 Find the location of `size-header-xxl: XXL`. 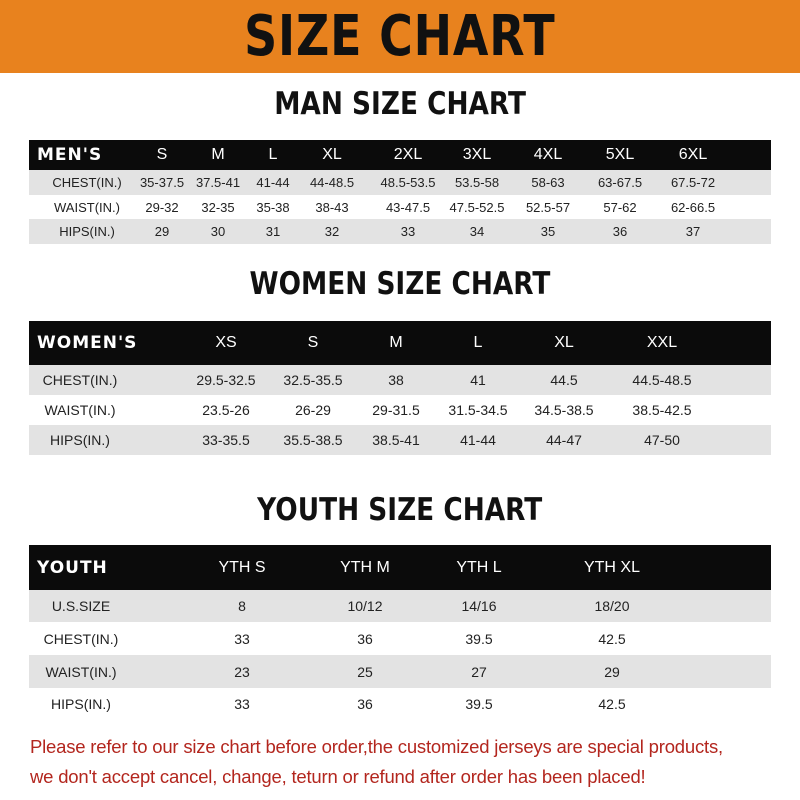

size-header-xxl: XXL is located at coordinates (662, 342).